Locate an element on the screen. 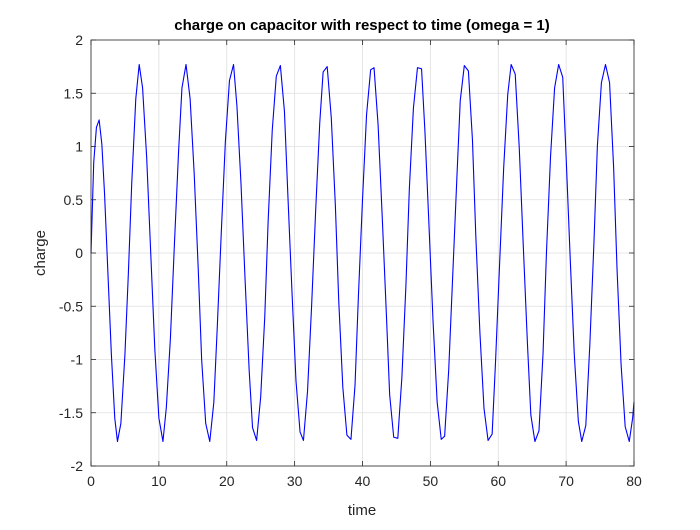  x-tick-label: 20 is located at coordinates (227, 481).